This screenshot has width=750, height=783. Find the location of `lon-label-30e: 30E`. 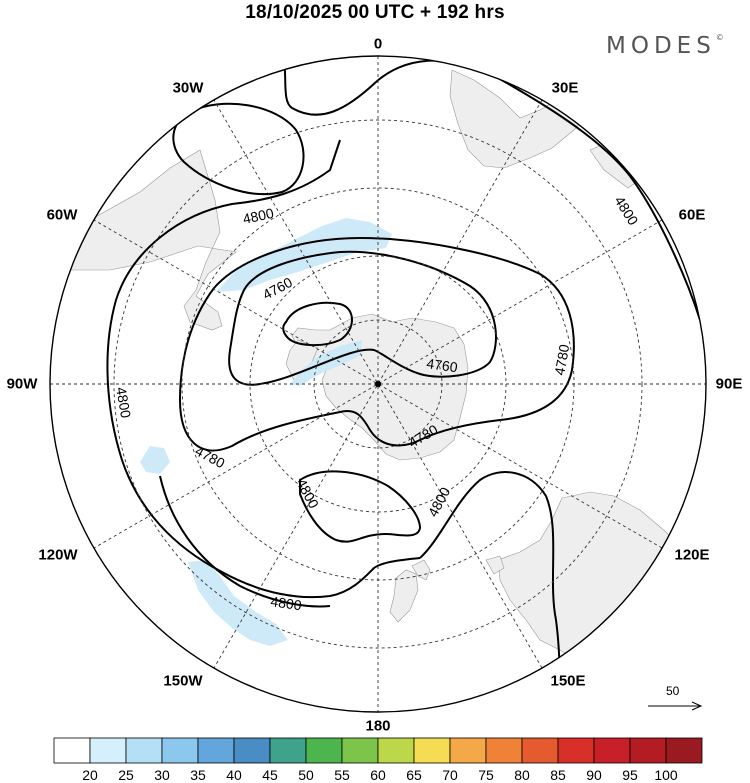

lon-label-30e: 30E is located at coordinates (565, 88).